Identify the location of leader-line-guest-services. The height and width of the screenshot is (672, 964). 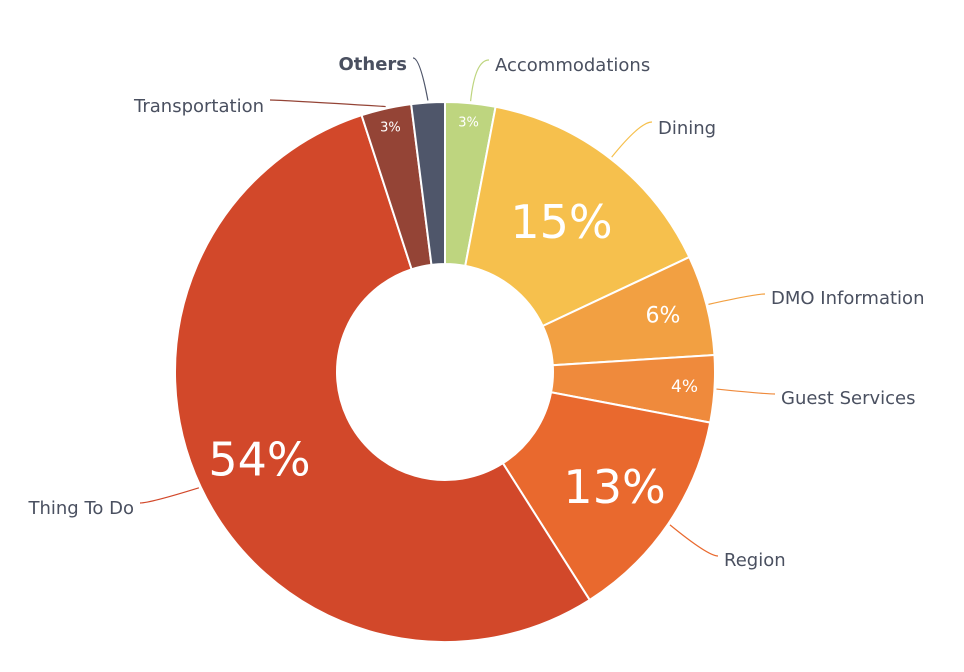
(746, 391).